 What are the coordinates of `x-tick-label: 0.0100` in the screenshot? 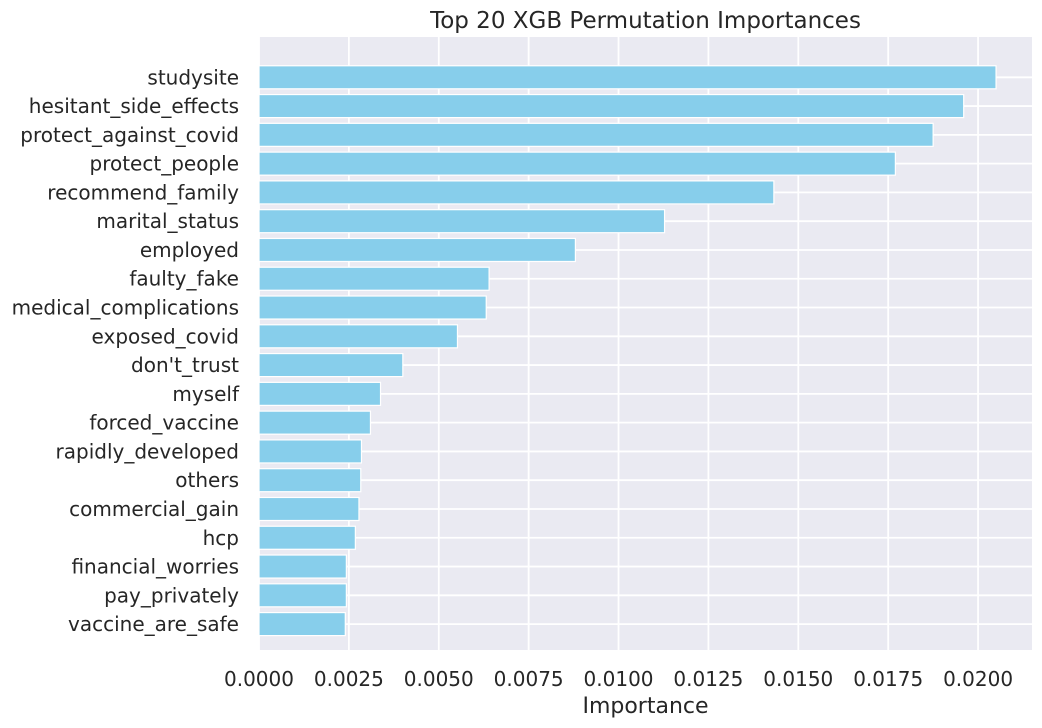 It's located at (619, 679).